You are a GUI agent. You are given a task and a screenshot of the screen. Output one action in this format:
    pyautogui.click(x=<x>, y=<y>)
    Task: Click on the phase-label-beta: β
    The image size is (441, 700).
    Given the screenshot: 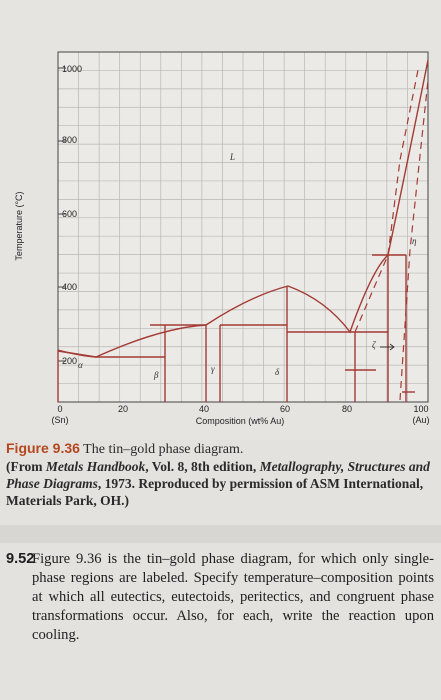 What is the action you would take?
    pyautogui.click(x=156, y=375)
    